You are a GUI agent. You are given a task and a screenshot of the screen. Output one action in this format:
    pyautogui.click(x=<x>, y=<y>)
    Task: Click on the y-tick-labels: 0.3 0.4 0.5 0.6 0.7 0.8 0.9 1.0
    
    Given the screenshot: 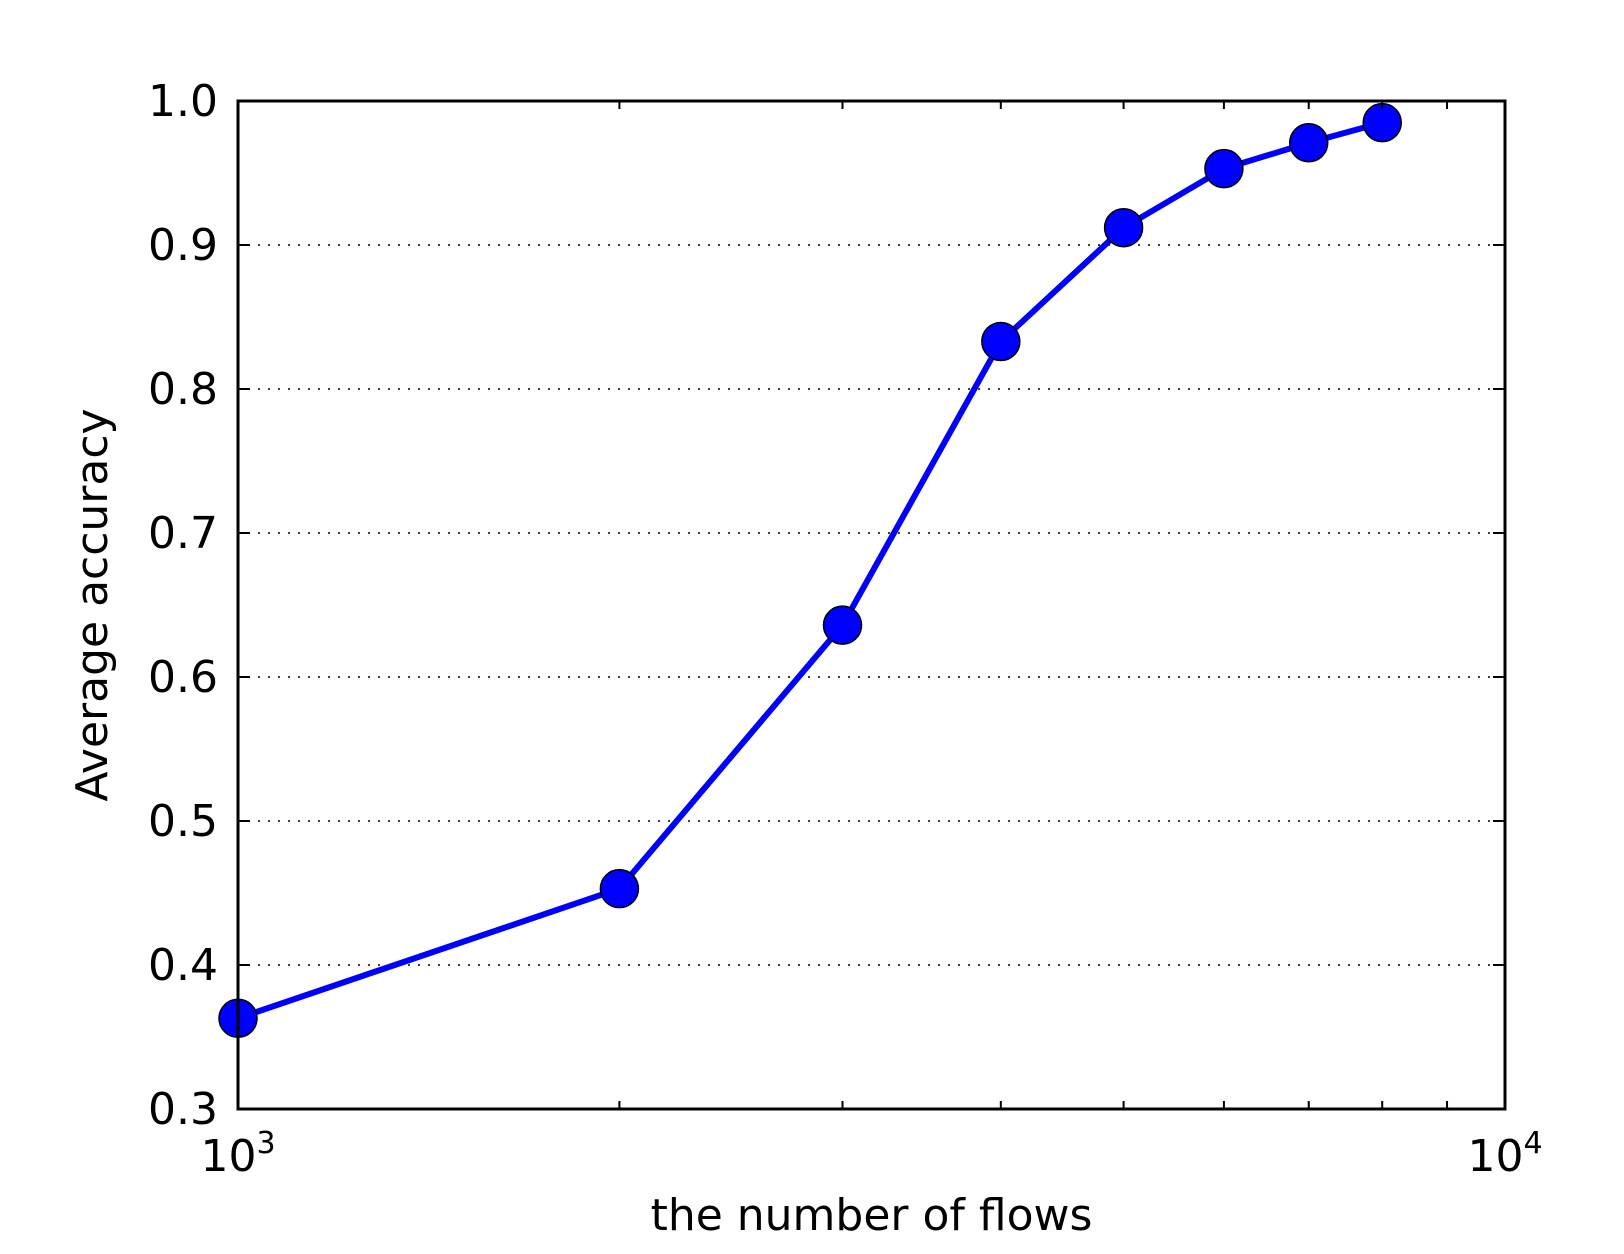 What is the action you would take?
    pyautogui.click(x=183, y=605)
    